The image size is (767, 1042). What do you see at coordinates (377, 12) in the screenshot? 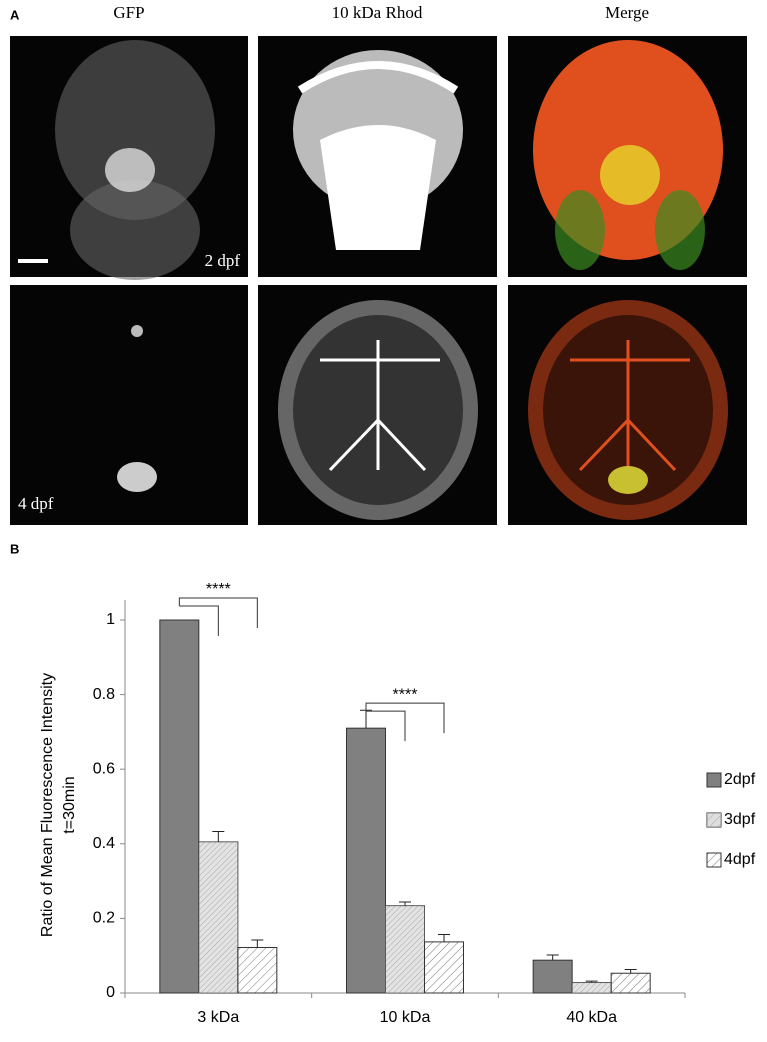
I see `column-title: 10 kDa Rhod` at bounding box center [377, 12].